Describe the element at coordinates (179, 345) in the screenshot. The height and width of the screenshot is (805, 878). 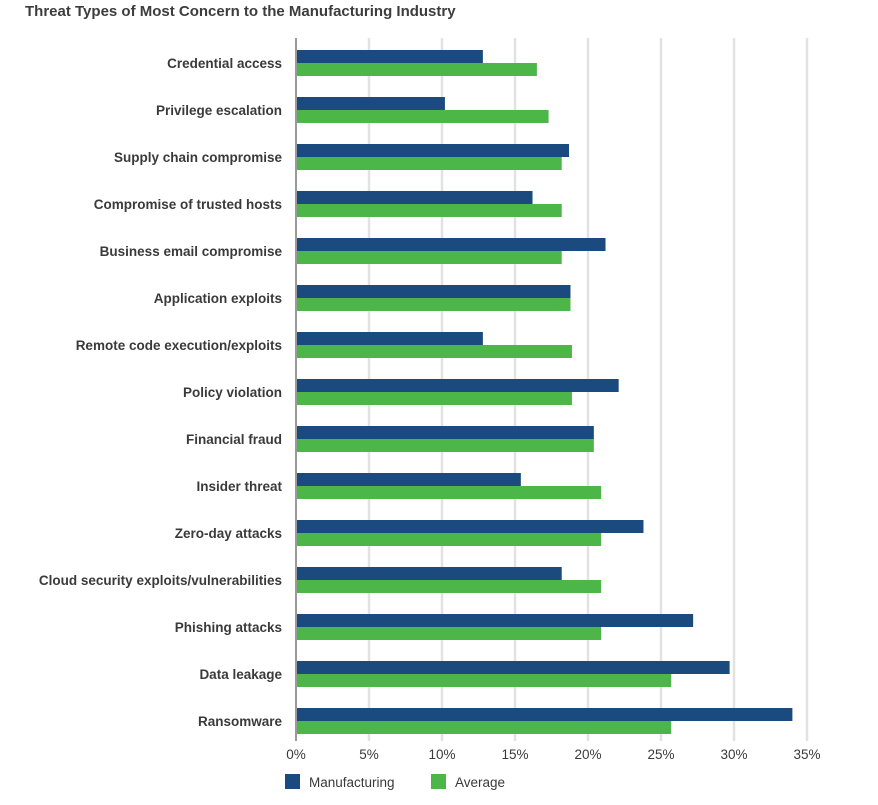
I see `category-label: Remote code execution/exploits` at that location.